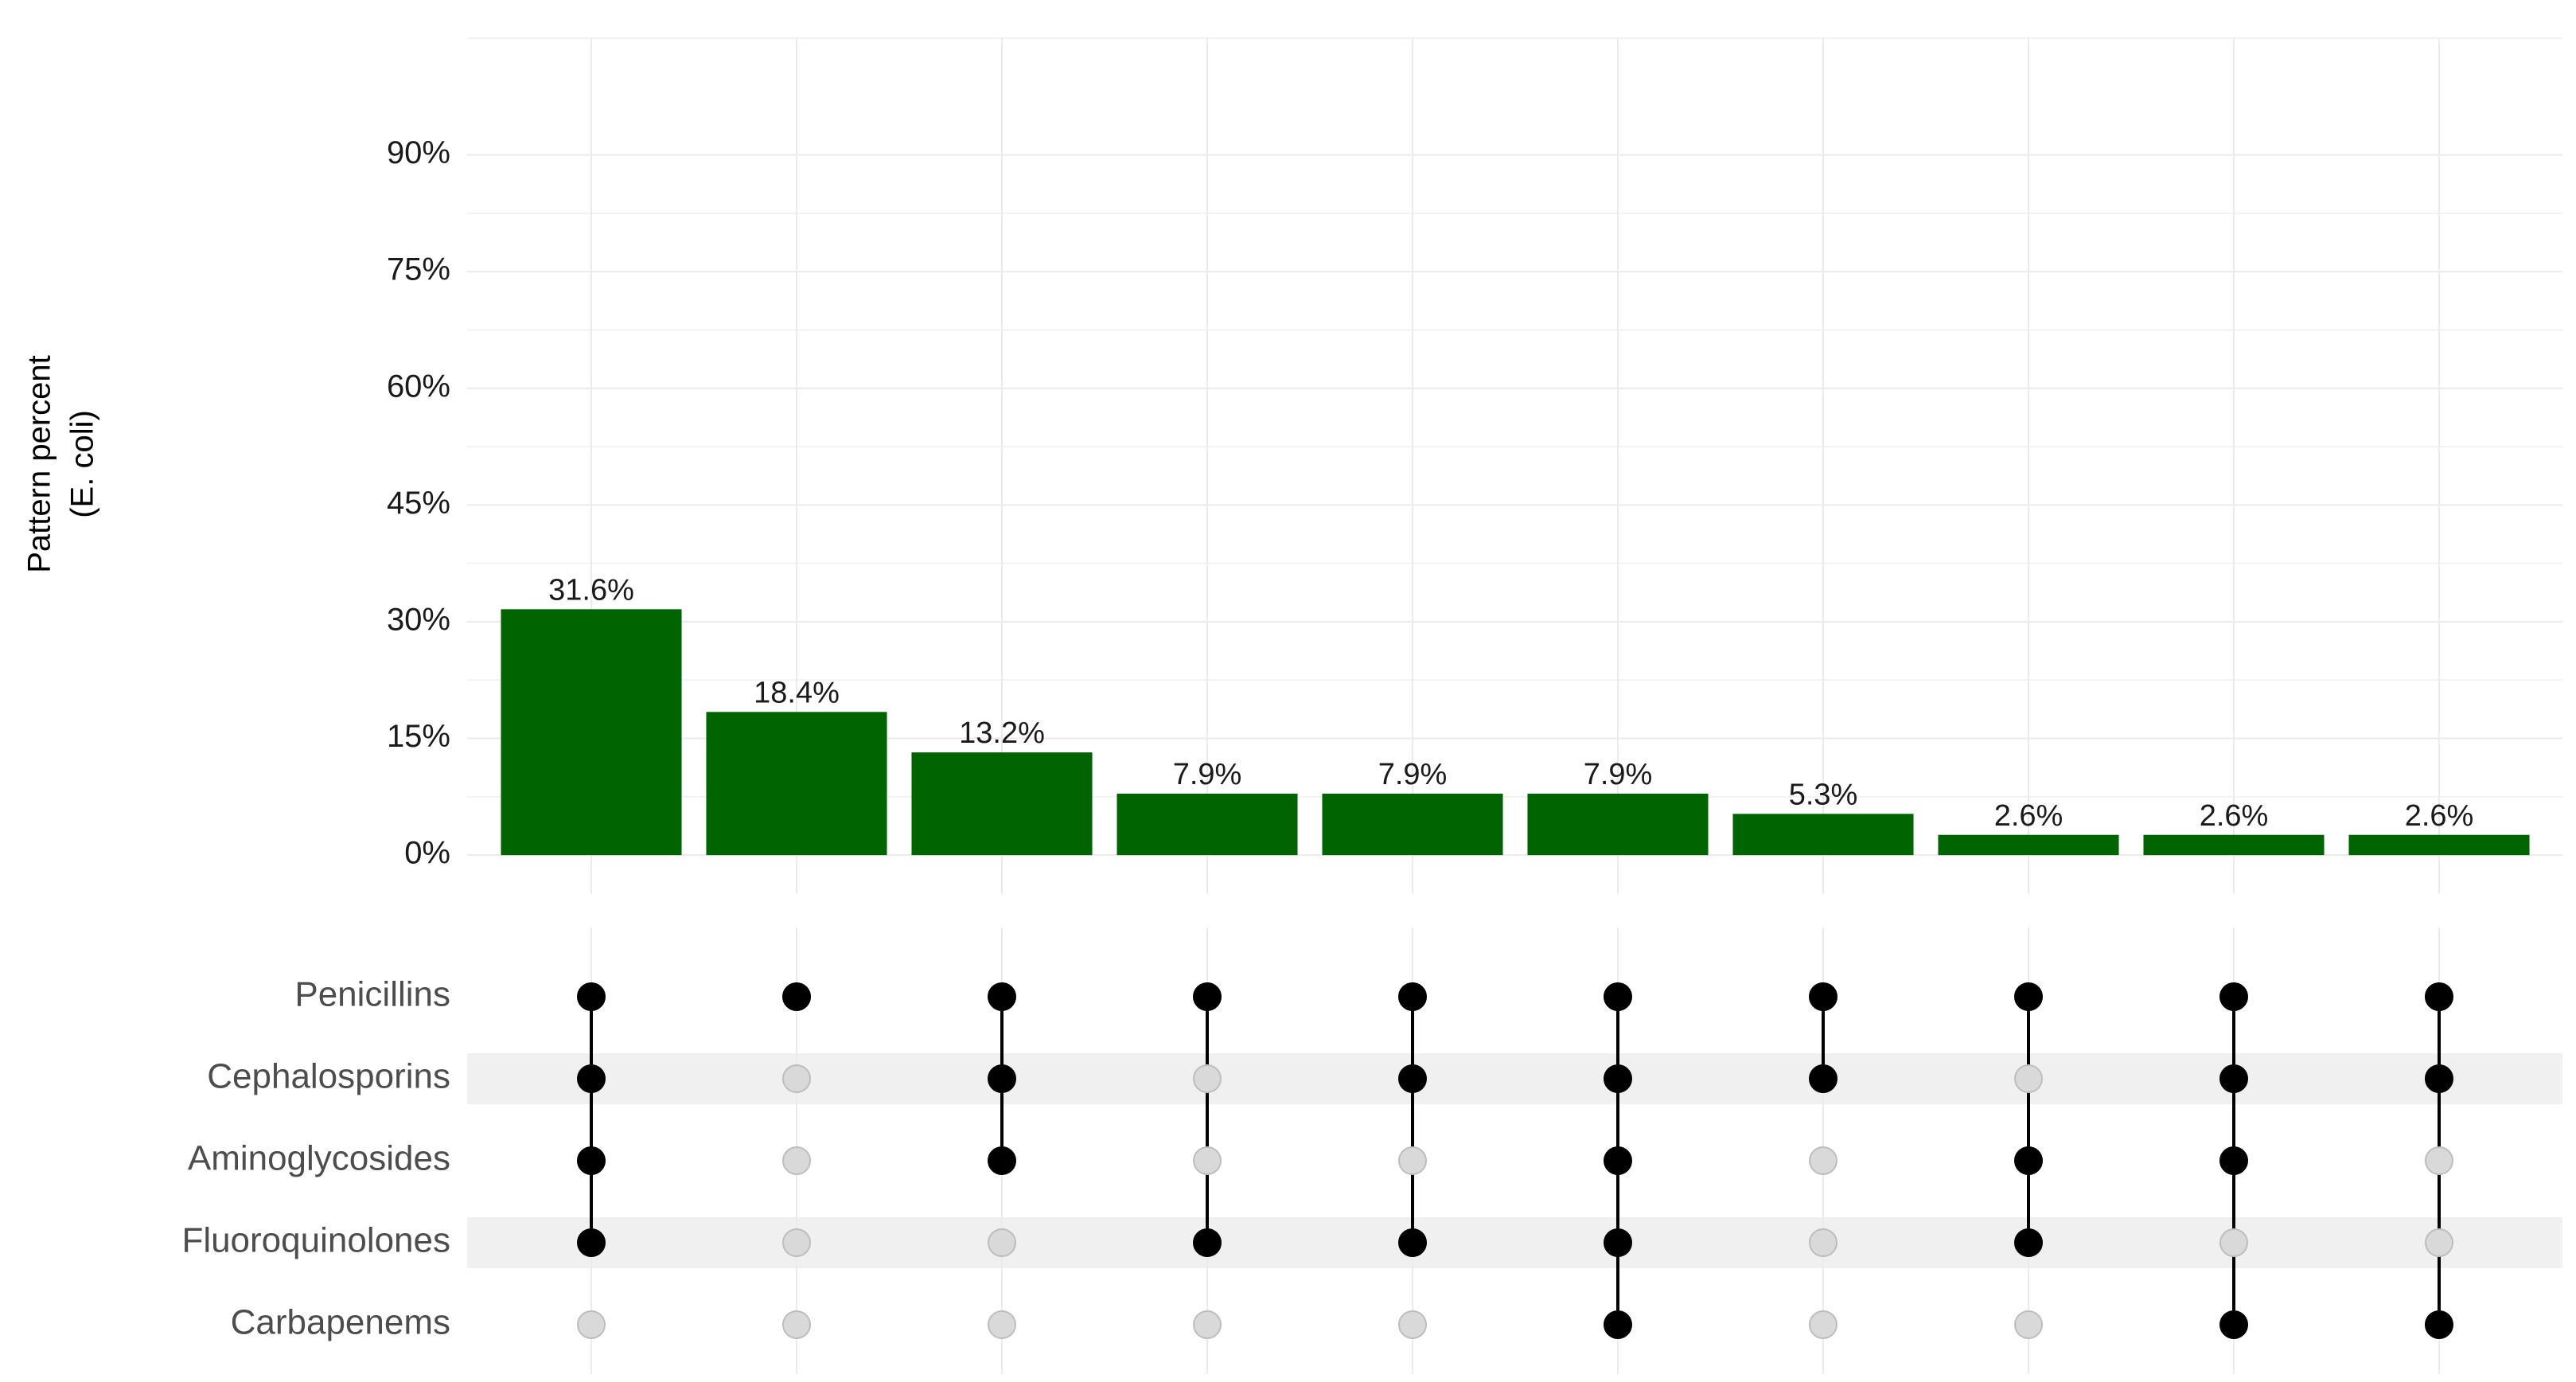 The width and height of the screenshot is (2576, 1382). I want to click on y-axis-label: (E. coli), so click(82, 464).